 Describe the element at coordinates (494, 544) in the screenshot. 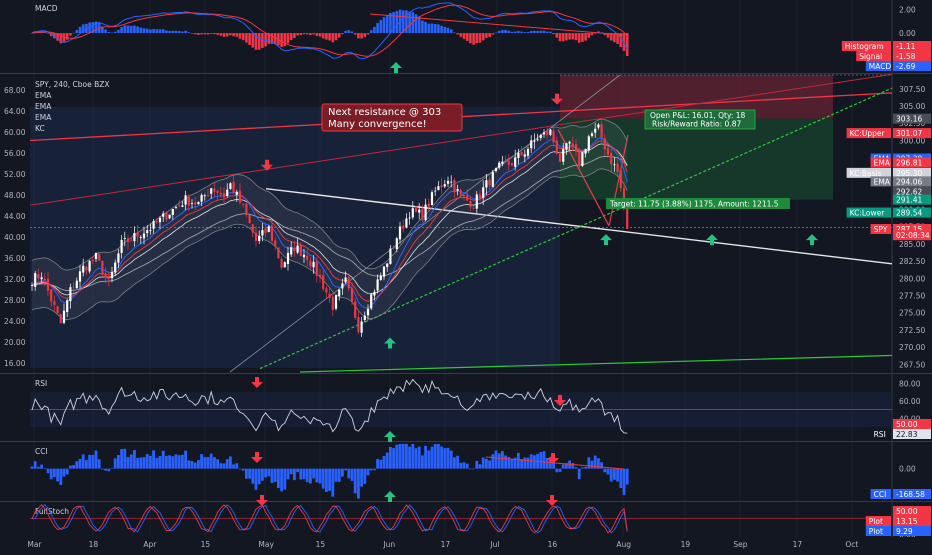

I see `x-axis-label: Jul` at that location.